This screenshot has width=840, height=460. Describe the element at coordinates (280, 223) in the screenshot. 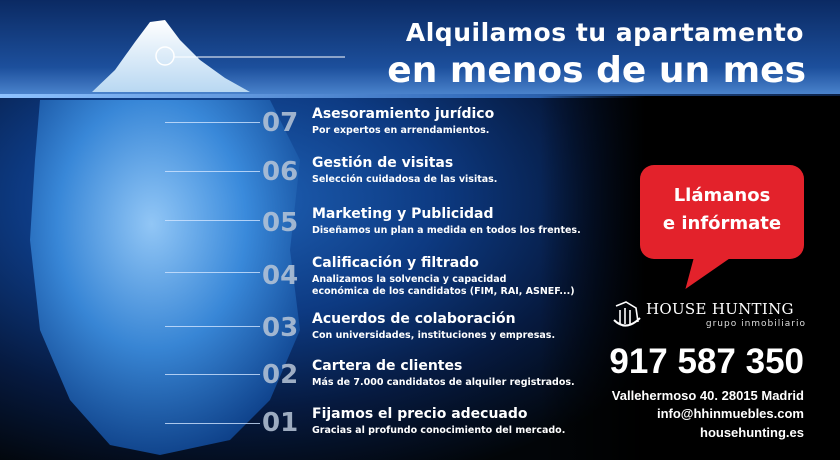

I see `step-number: 05` at that location.